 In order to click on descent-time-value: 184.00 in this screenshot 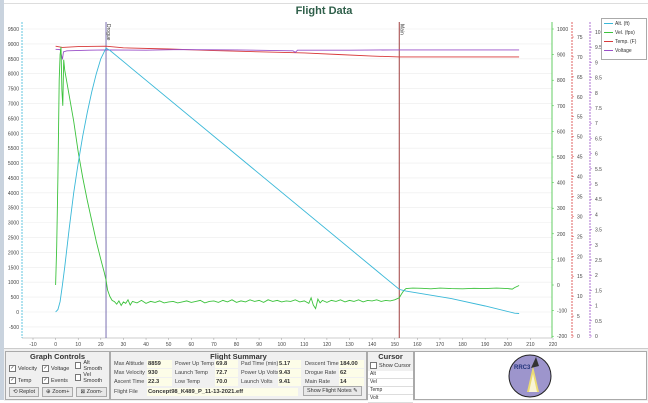, I will do `click(351, 364)`.